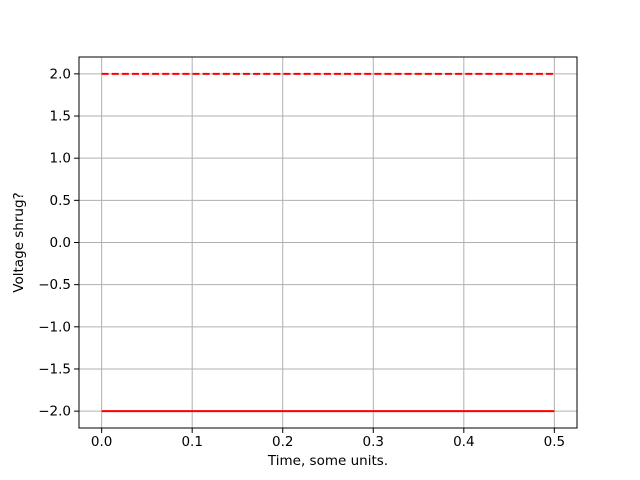  Describe the element at coordinates (19, 242) in the screenshot. I see `y-axis-label: Voltage shrug?` at that location.